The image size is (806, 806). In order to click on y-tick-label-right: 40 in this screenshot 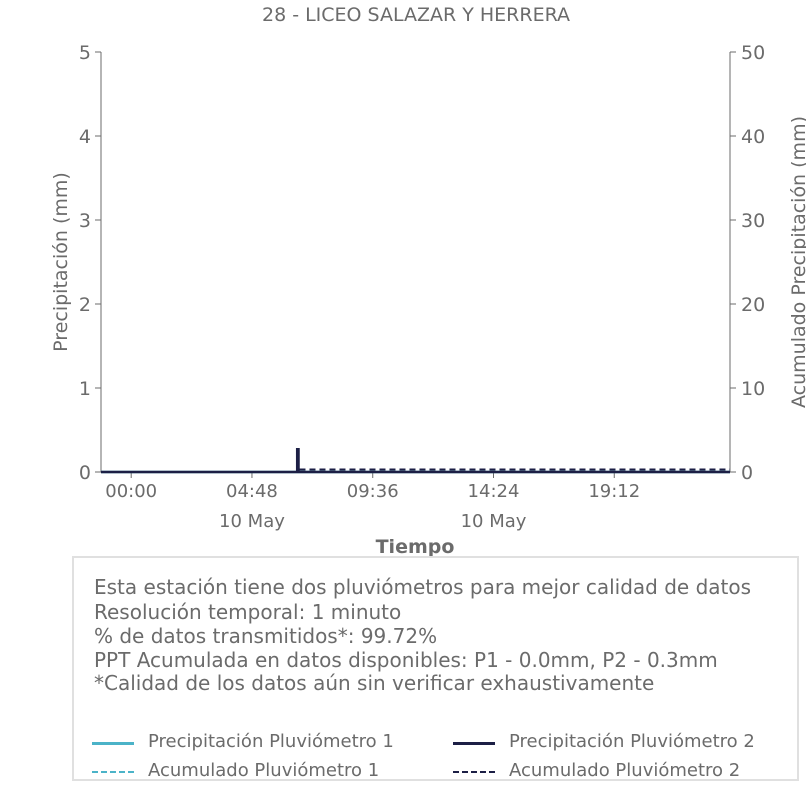, I will do `click(753, 137)`.